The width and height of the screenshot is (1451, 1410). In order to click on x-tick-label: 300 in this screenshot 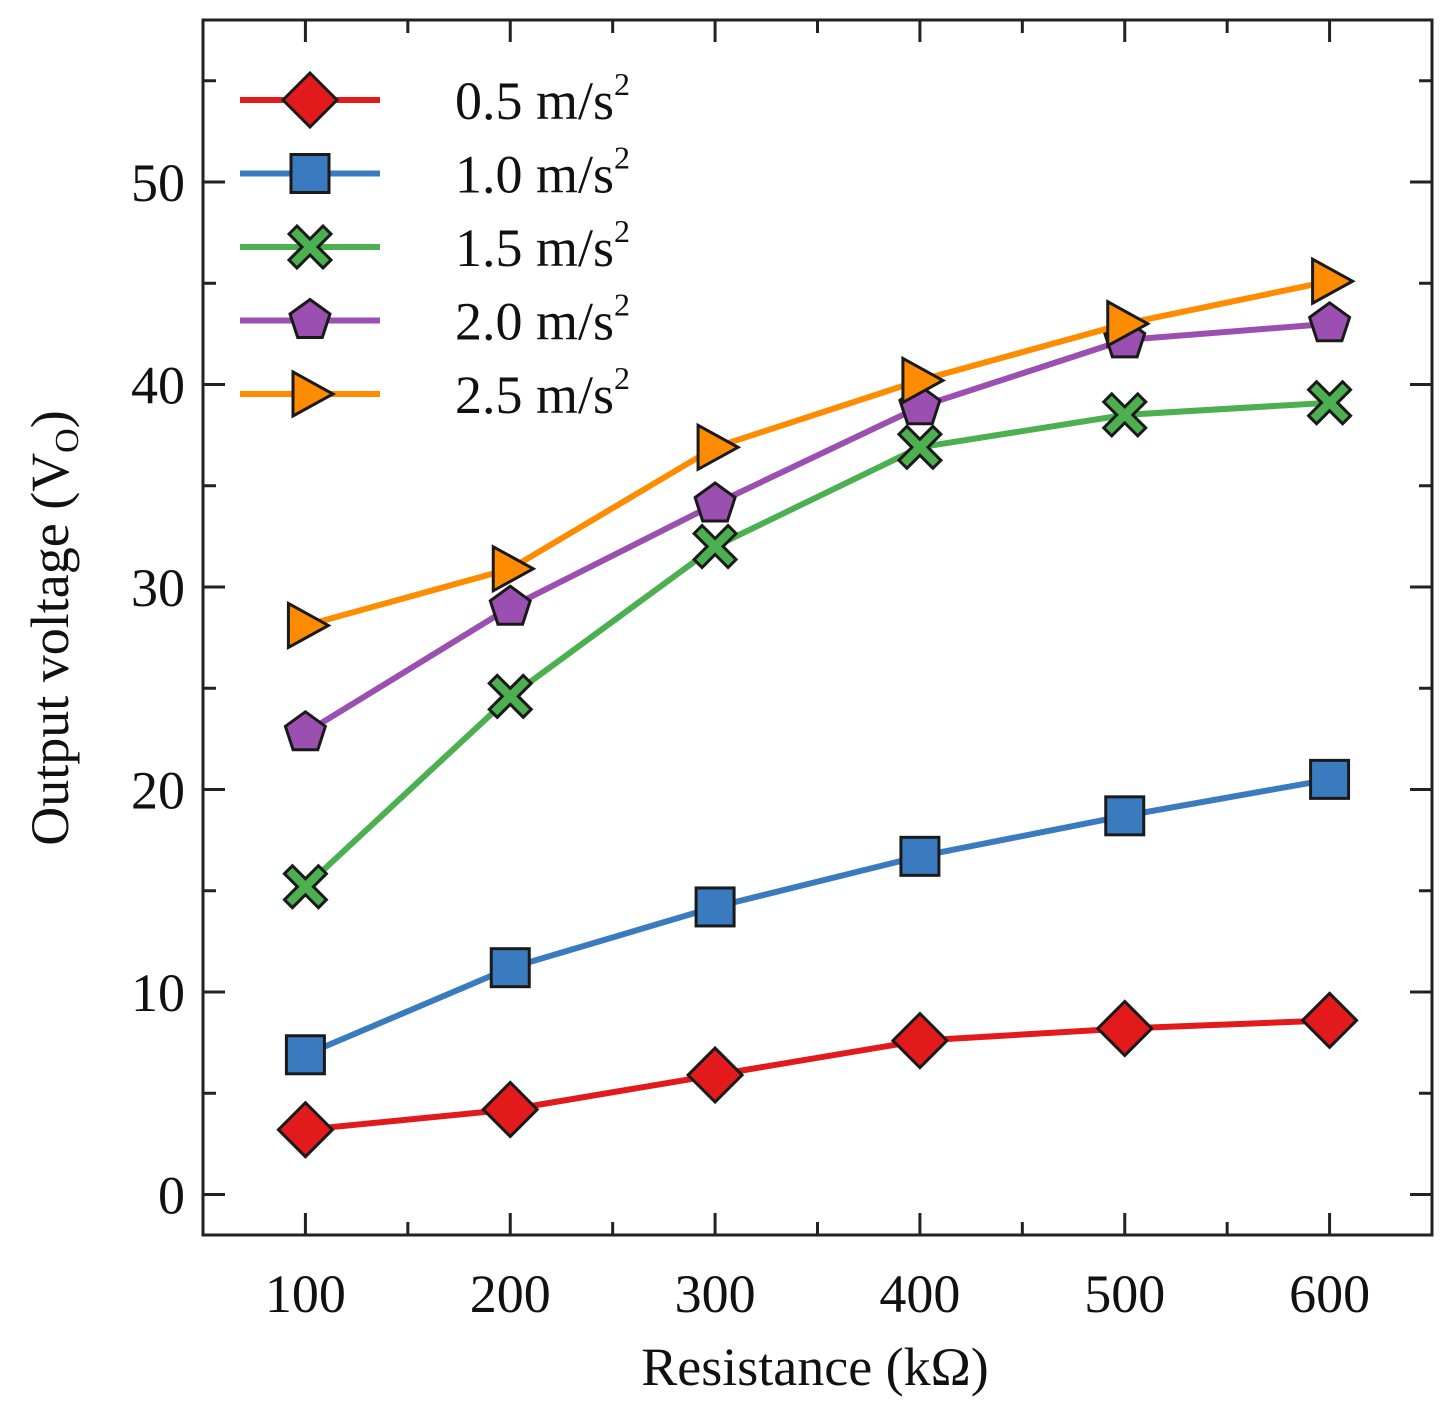, I will do `click(715, 1294)`.